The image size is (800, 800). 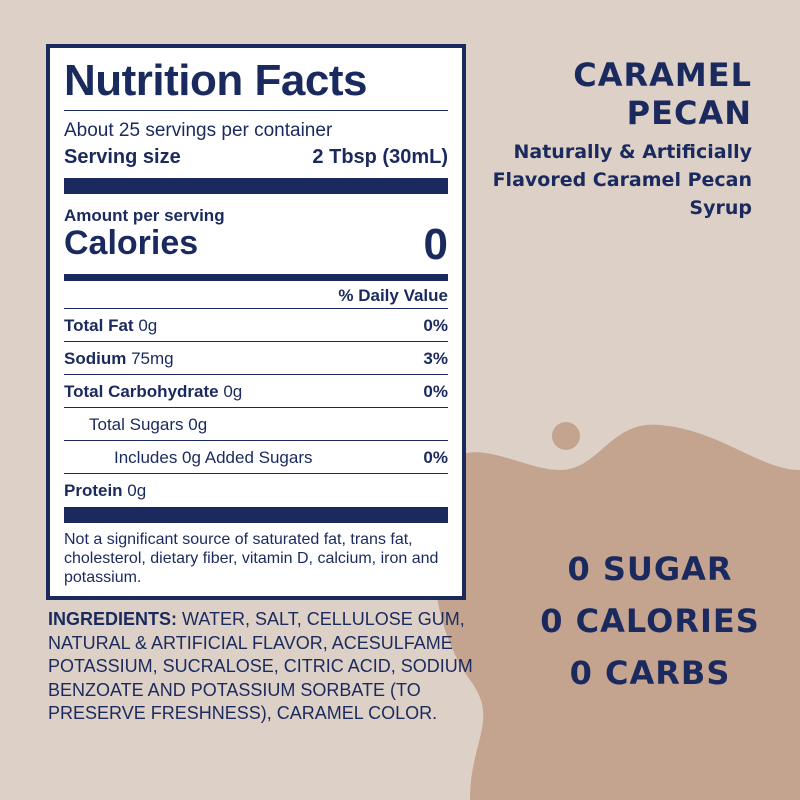 I want to click on nutrient-row: Total Carbohydrate 0g 0%, so click(x=256, y=391).